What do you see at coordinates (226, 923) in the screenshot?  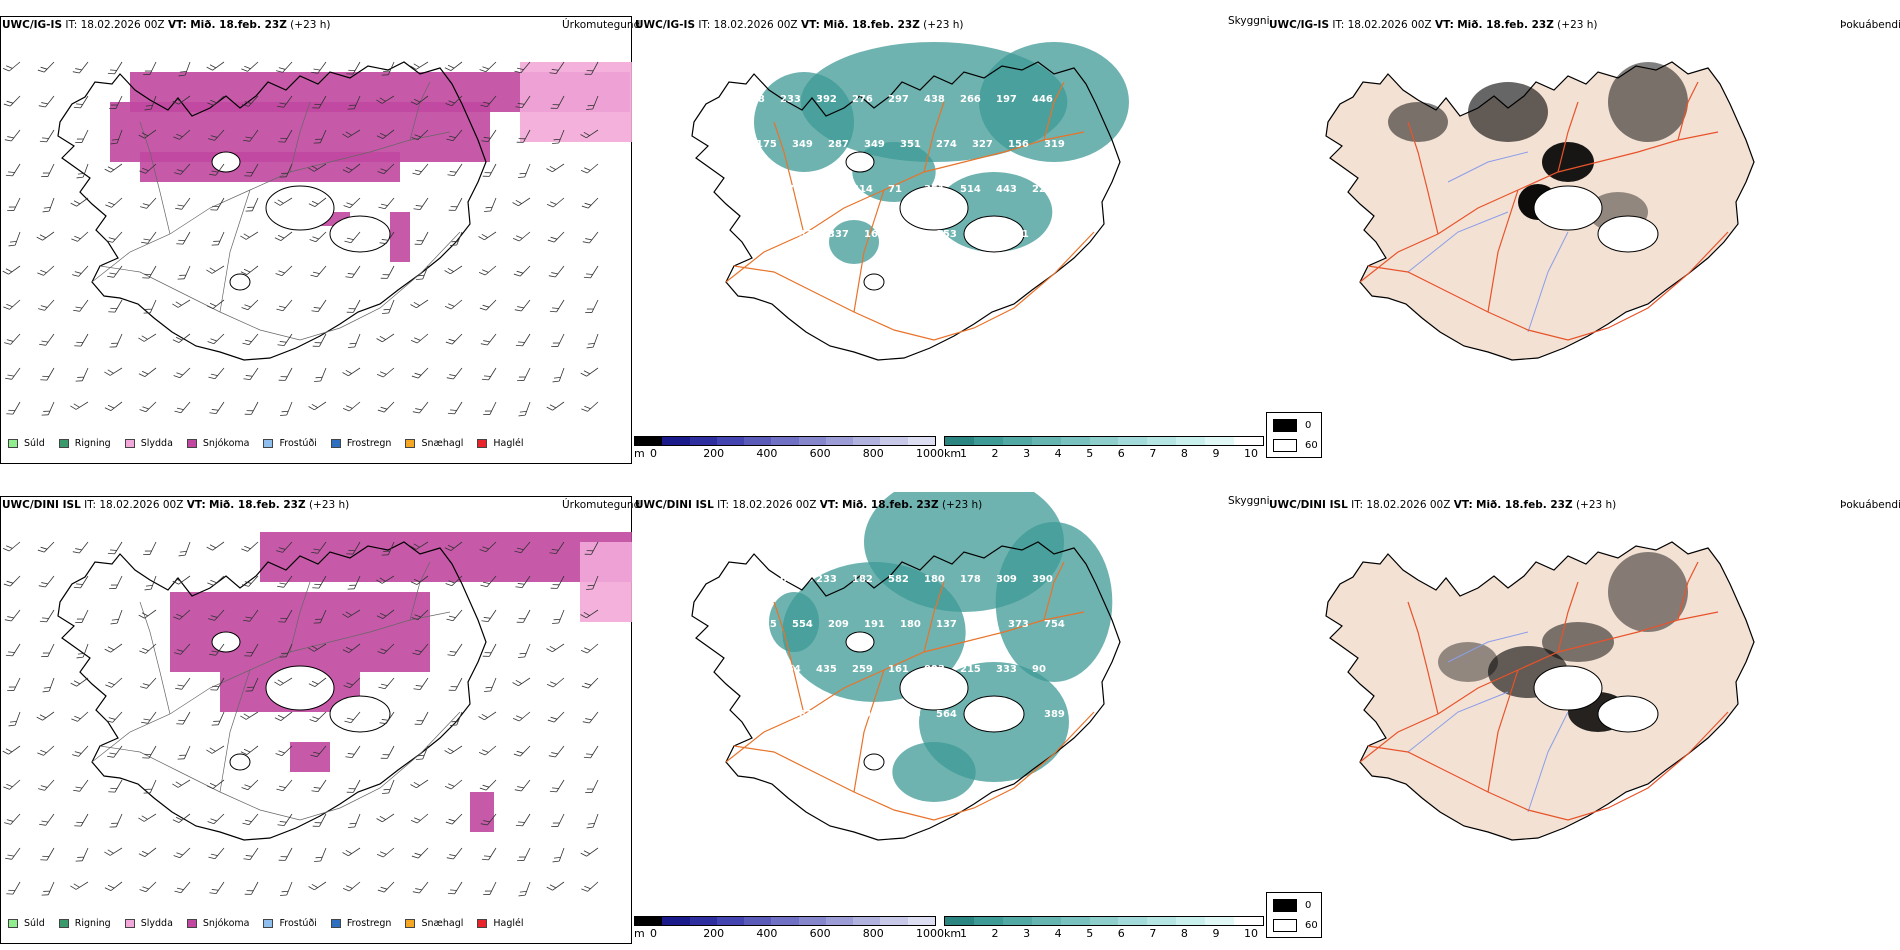 I see `precip-legend-label: Snjókoma` at bounding box center [226, 923].